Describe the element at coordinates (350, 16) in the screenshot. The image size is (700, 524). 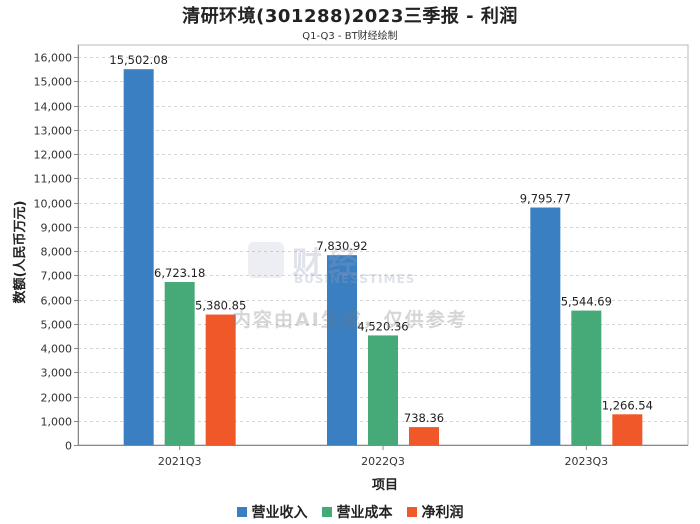
I see `chart-title: 清研环境(301288)2023三季报 - 利润` at that location.